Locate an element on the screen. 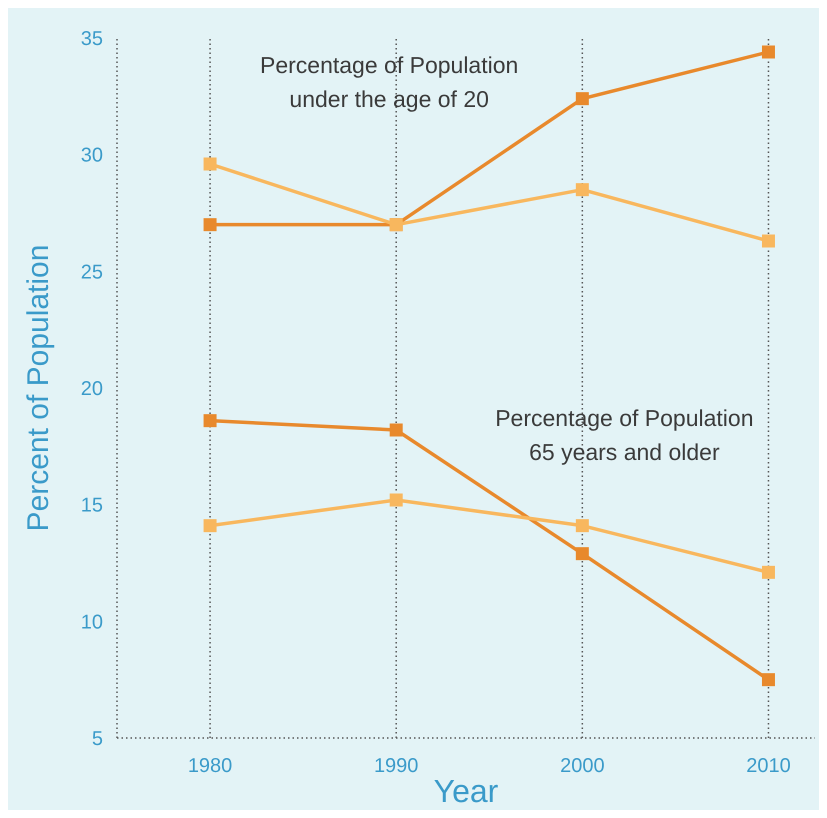 The width and height of the screenshot is (827, 818). x-tick-label: 1980 is located at coordinates (210, 766).